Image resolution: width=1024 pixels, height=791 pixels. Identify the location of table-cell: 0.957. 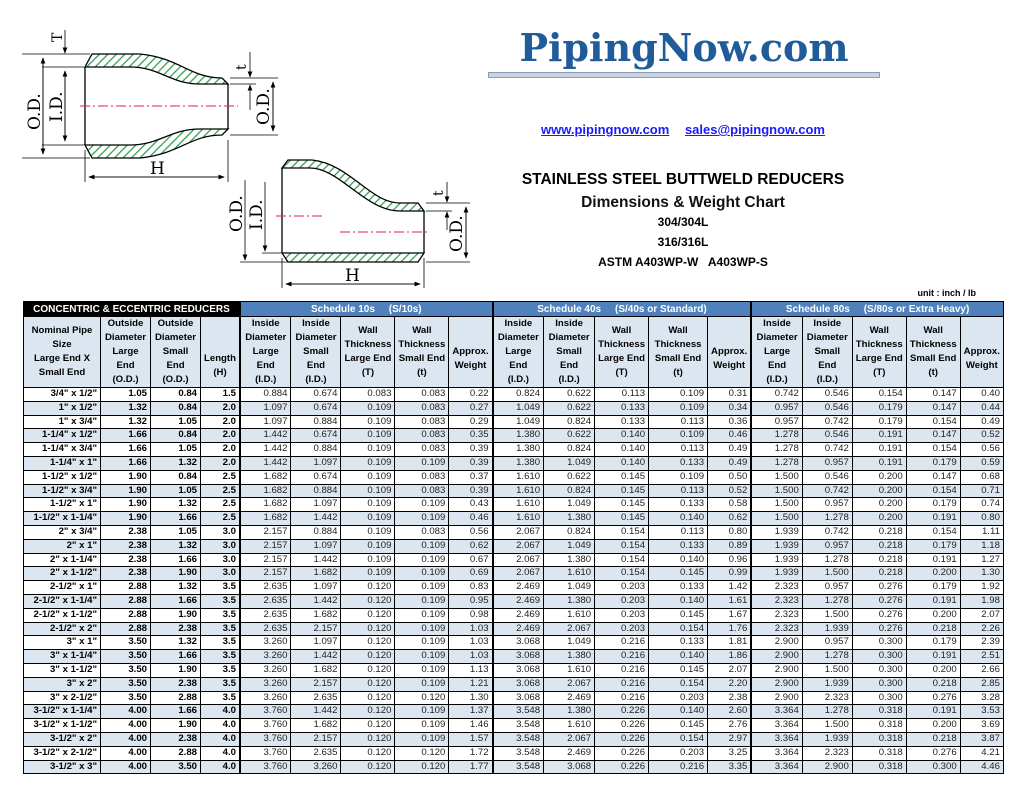
(827, 505).